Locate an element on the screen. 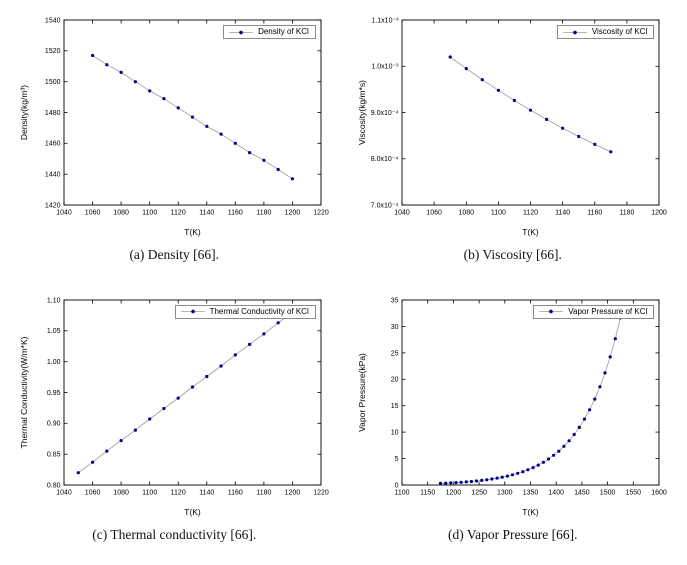  svg-text: 1420 is located at coordinates (53, 205).